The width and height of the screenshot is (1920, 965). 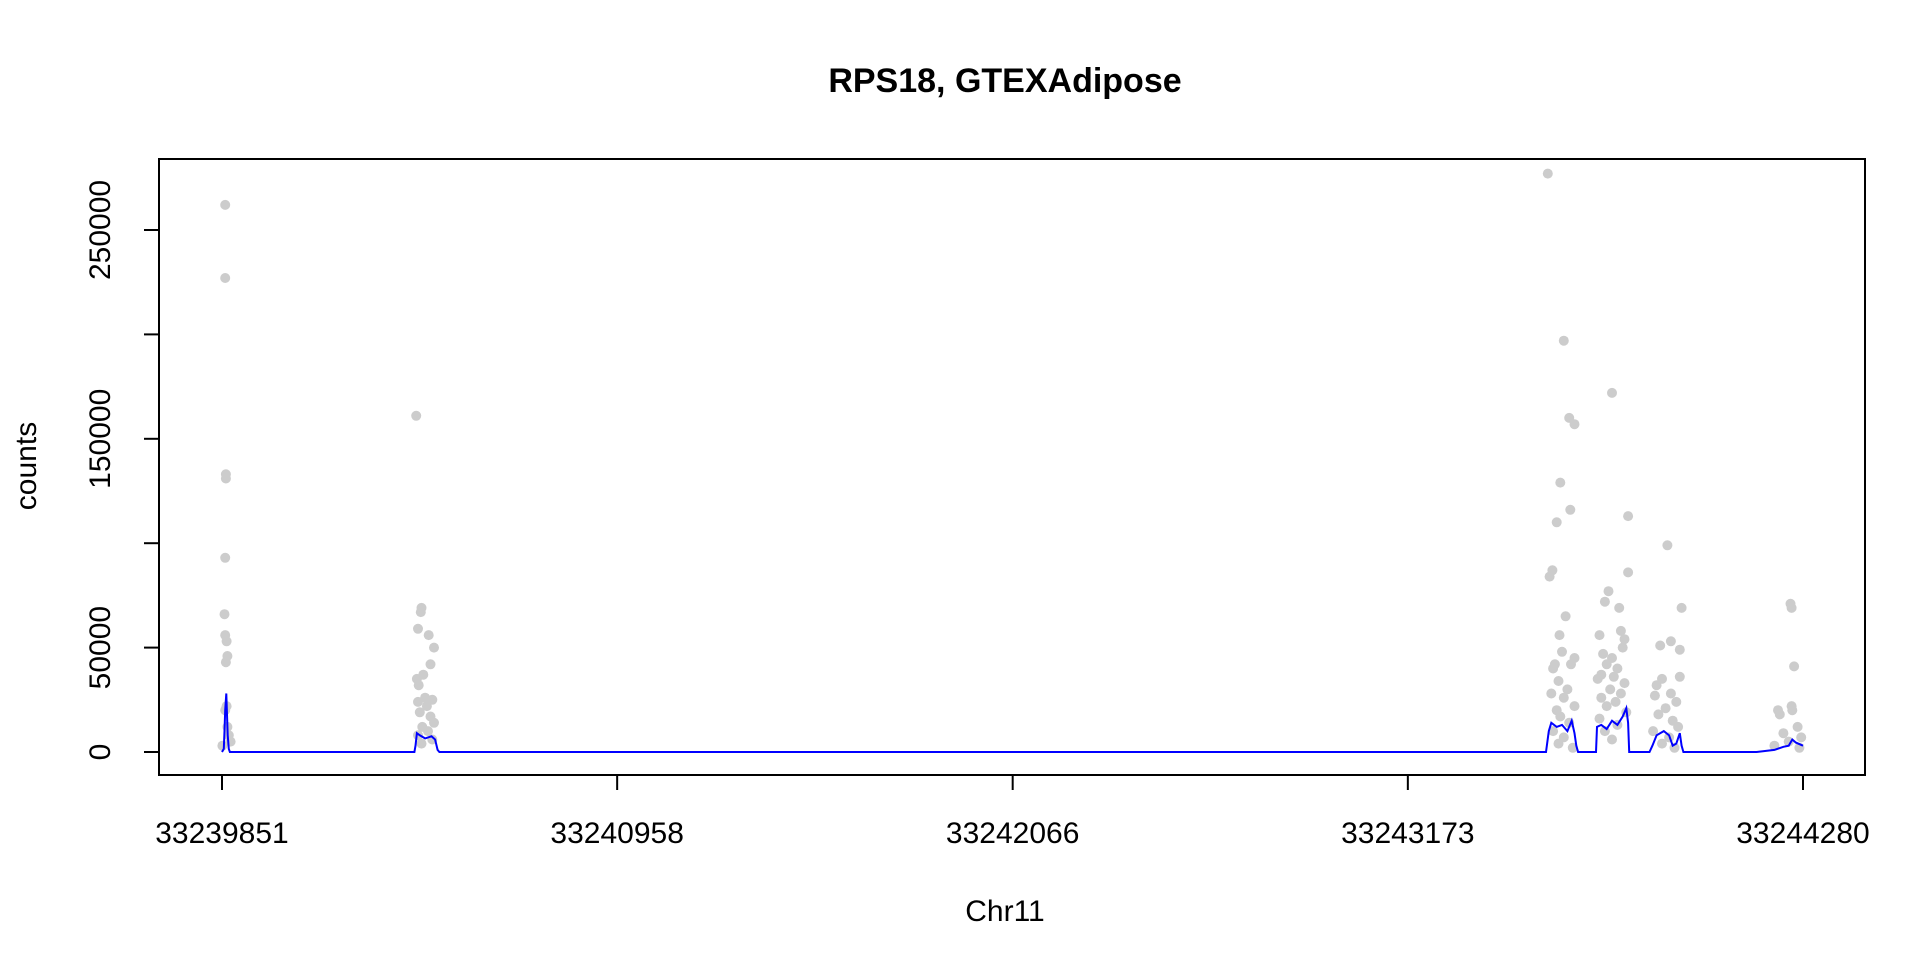 I want to click on trend-line-group, so click(x=1012, y=723).